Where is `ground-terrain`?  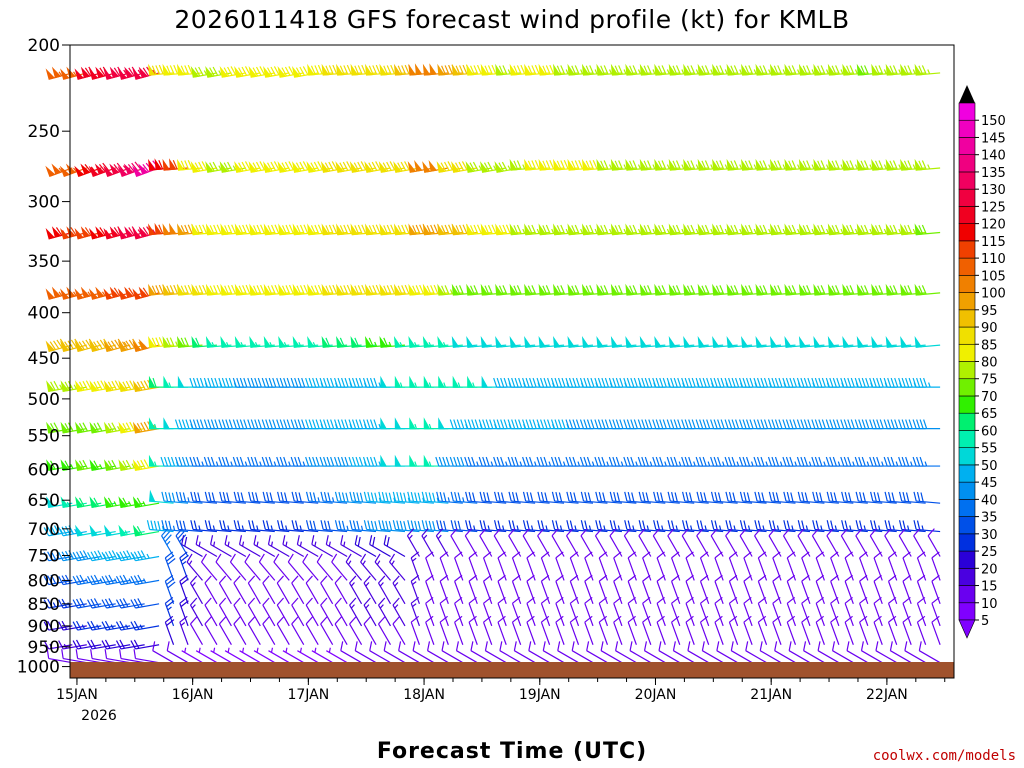 ground-terrain is located at coordinates (512, 670).